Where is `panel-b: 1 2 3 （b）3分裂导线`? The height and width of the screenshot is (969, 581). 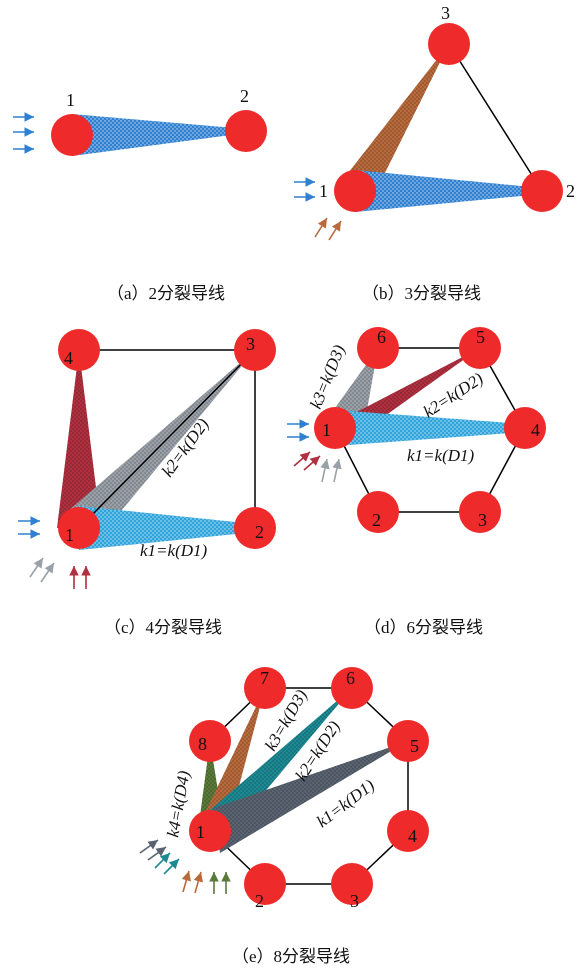
panel-b: 1 2 3 （b）3分裂导线 is located at coordinates (434, 153).